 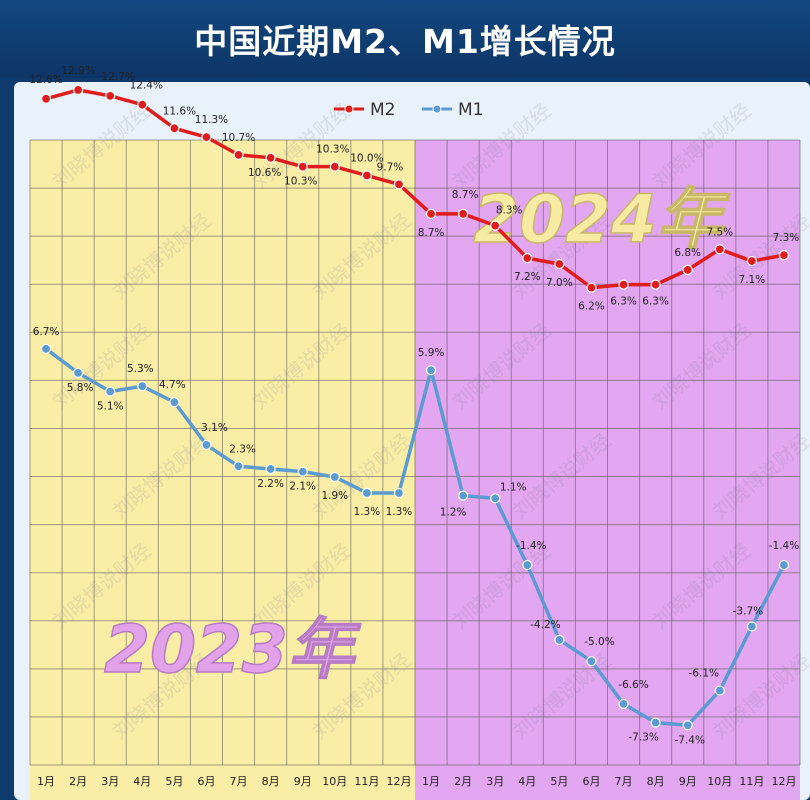 What do you see at coordinates (643, 738) in the screenshot?
I see `data-label-m1: -7.3%` at bounding box center [643, 738].